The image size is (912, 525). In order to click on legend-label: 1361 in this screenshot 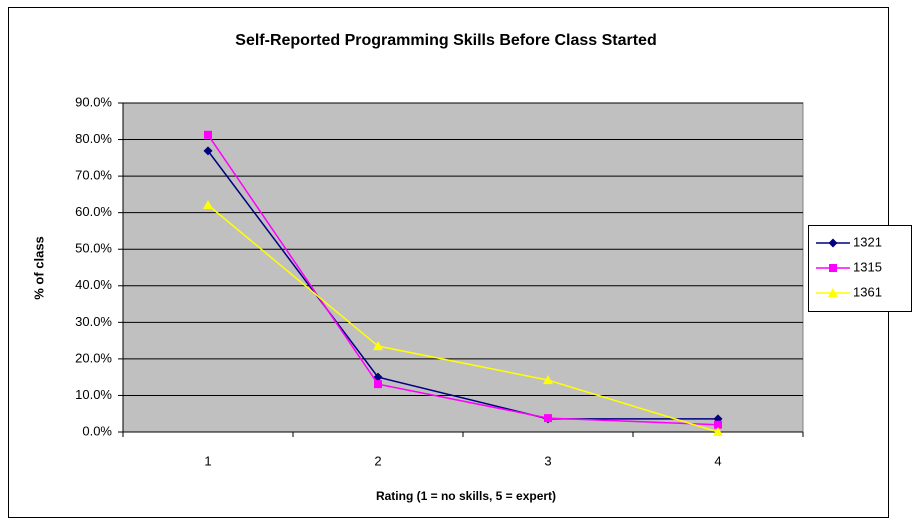, I will do `click(867, 291)`.